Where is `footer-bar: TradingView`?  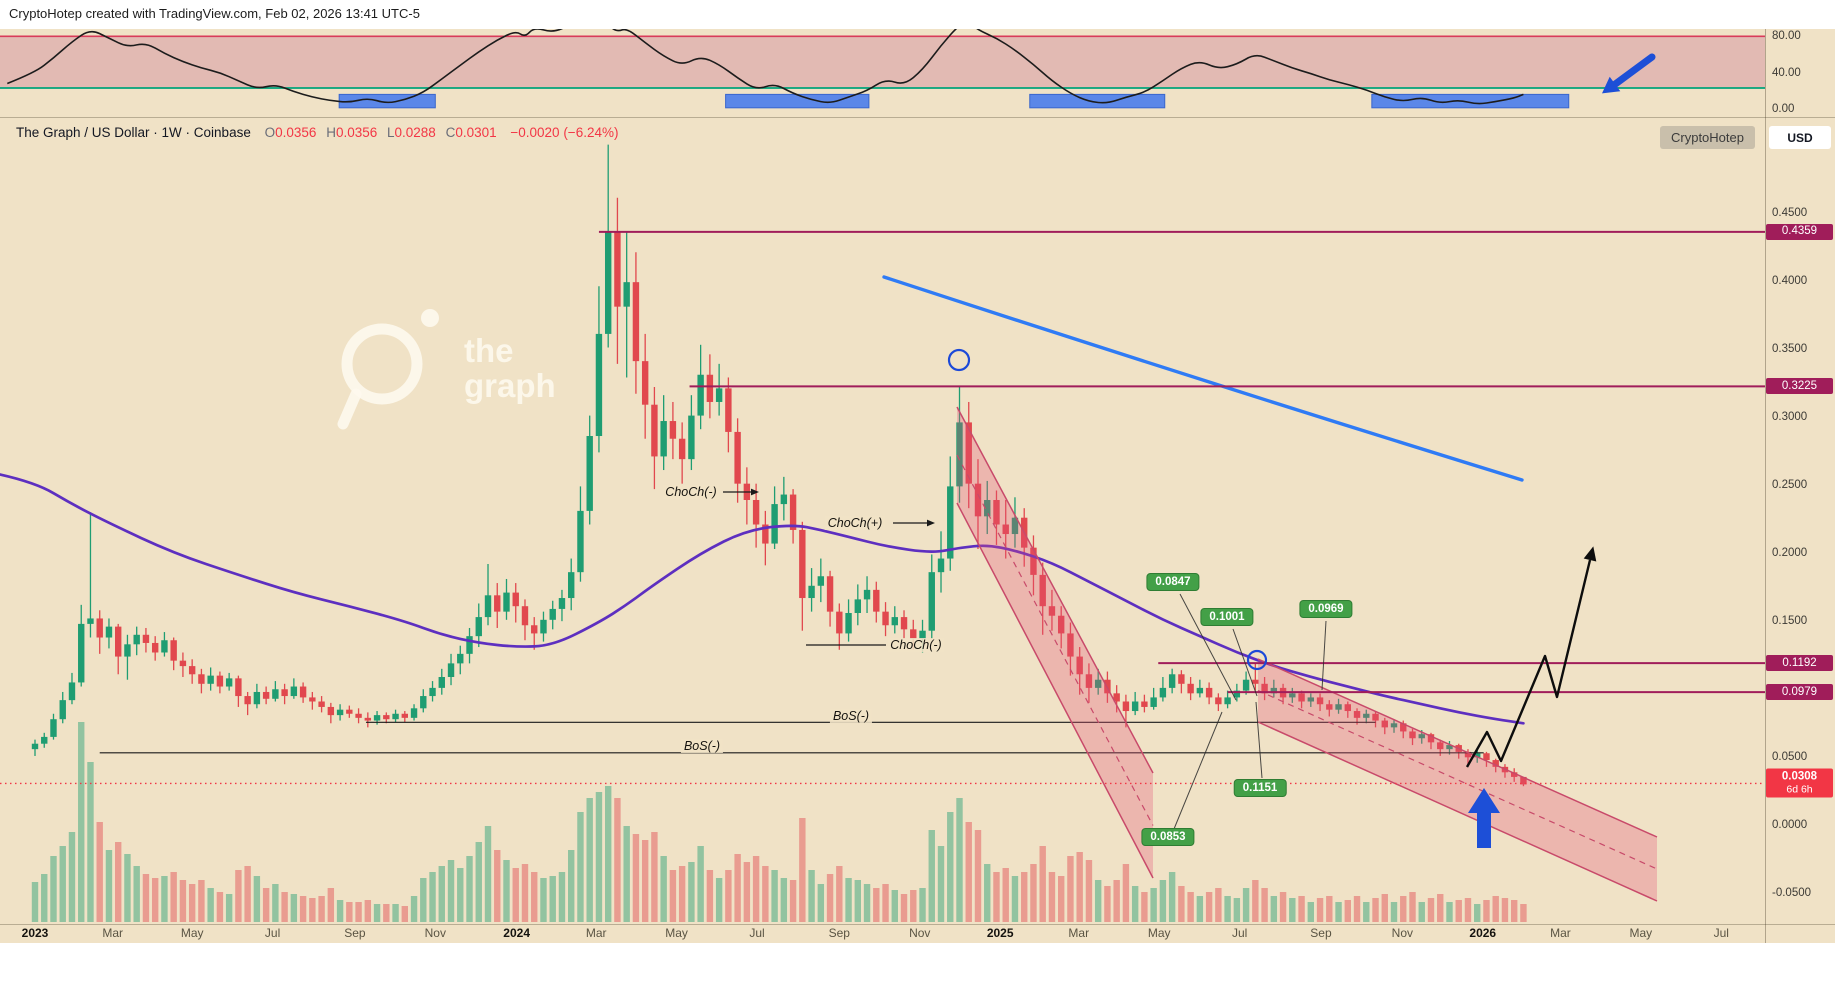 footer-bar: TradingView is located at coordinates (917, 975).